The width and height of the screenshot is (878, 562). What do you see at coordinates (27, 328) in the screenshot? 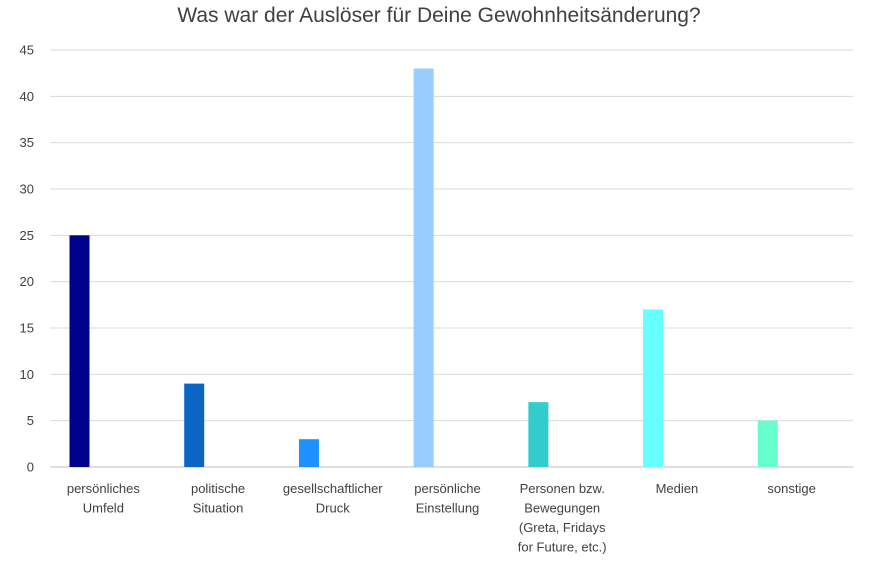
I see `y-tick-label: 15` at bounding box center [27, 328].